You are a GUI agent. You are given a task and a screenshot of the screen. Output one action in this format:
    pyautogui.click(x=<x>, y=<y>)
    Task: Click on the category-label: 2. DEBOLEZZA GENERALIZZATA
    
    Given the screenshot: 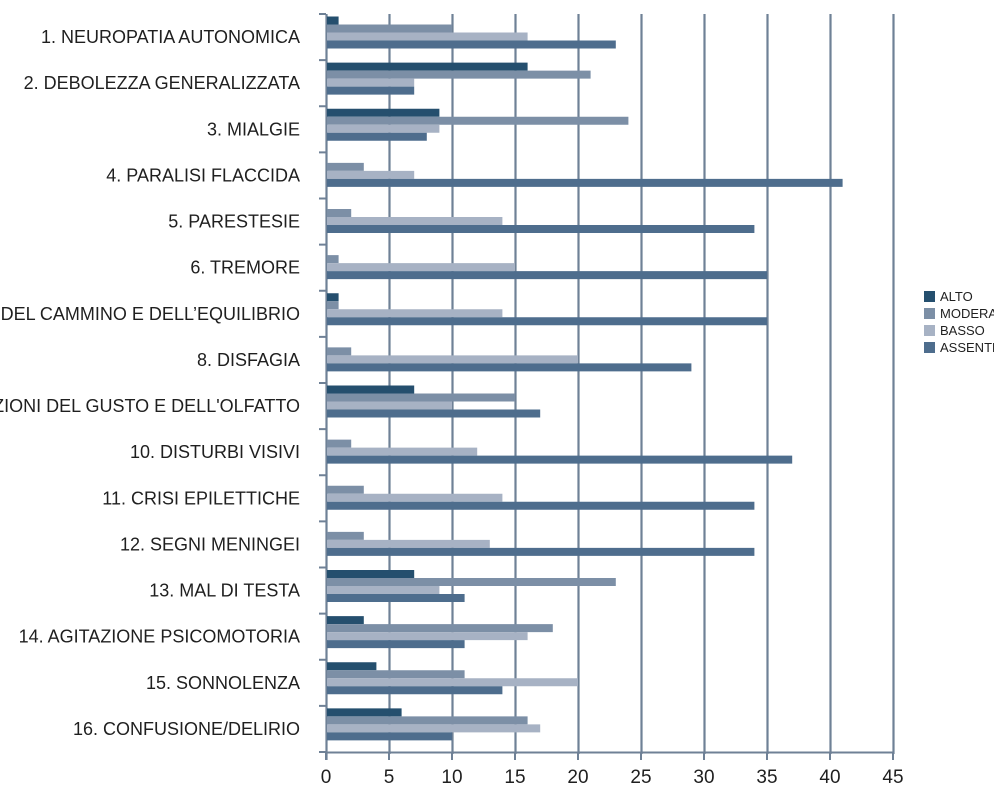 What is the action you would take?
    pyautogui.click(x=162, y=83)
    